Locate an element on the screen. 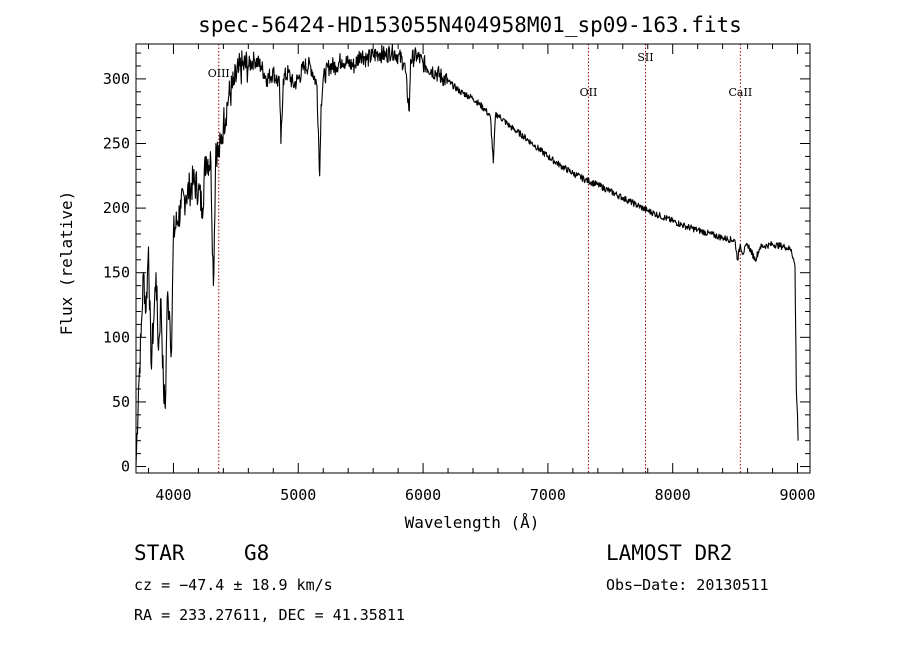 The image size is (900, 649). marker-label-sii: SII is located at coordinates (645, 57).